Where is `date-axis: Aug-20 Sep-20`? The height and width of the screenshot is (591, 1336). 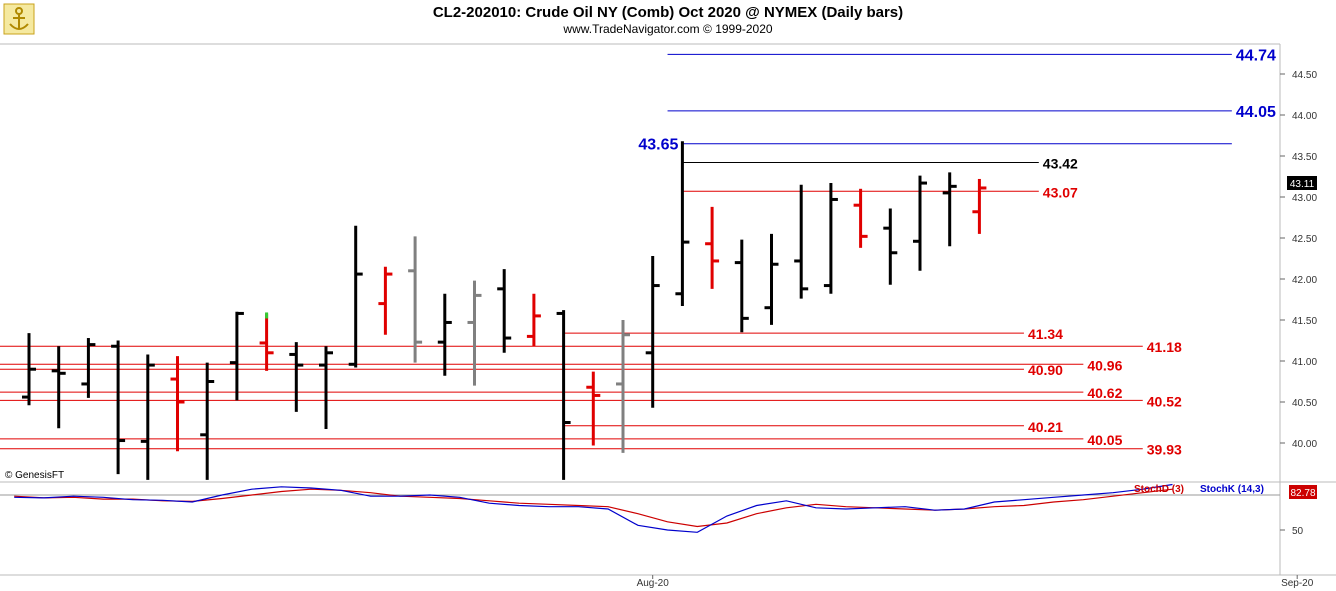 date-axis: Aug-20 Sep-20 is located at coordinates (975, 582).